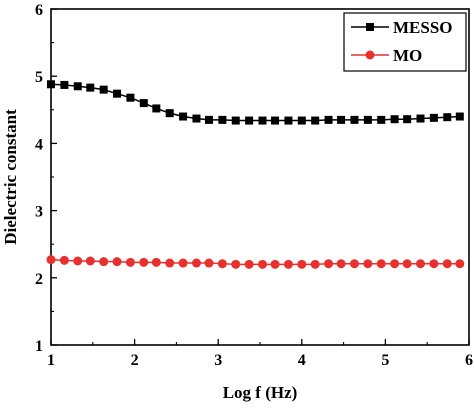 This screenshot has width=474, height=408. What do you see at coordinates (10, 177) in the screenshot?
I see `y-axis-title: Dielectric constant` at bounding box center [10, 177].